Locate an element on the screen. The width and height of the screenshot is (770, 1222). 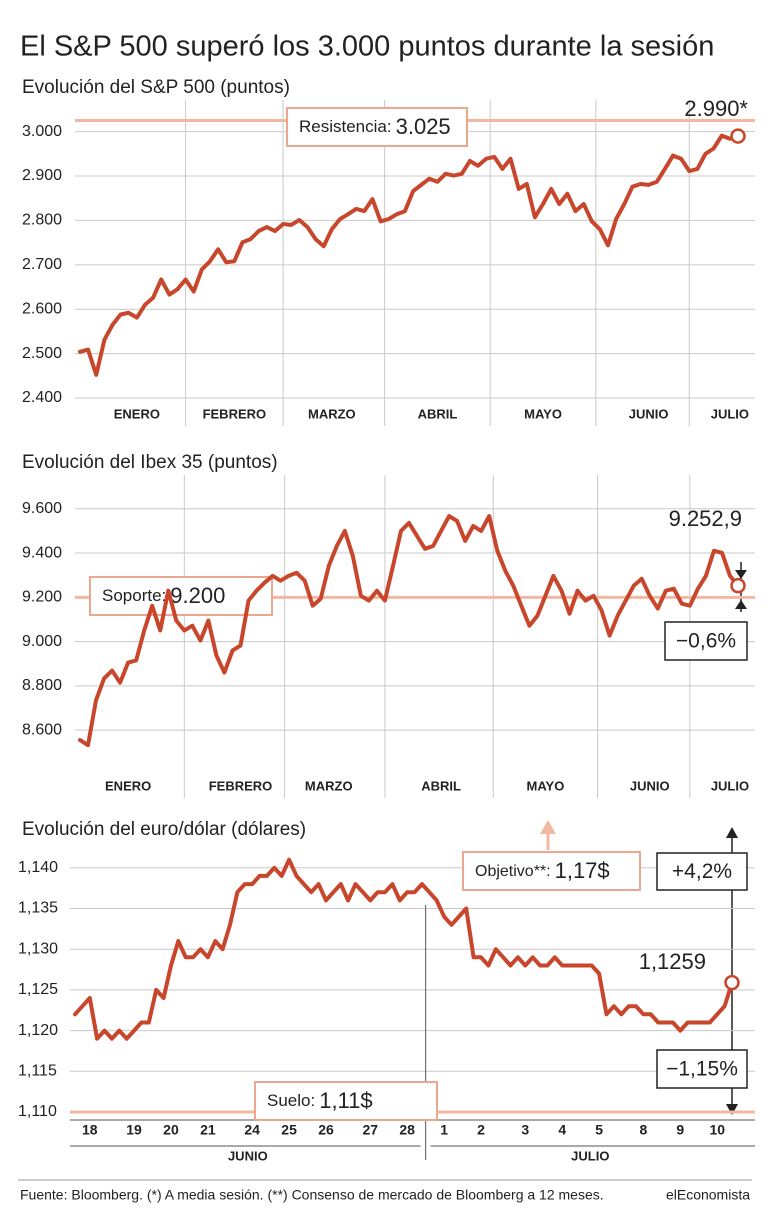
x-tick-label: 18 is located at coordinates (90, 1130).